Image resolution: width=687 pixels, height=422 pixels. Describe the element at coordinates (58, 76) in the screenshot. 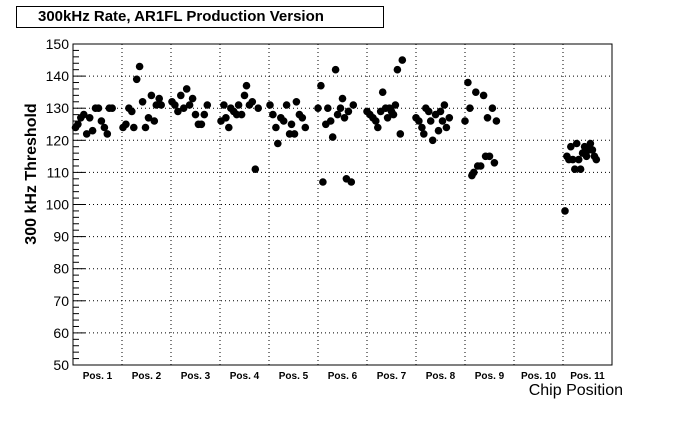

I see `y-tick-label: 140` at that location.